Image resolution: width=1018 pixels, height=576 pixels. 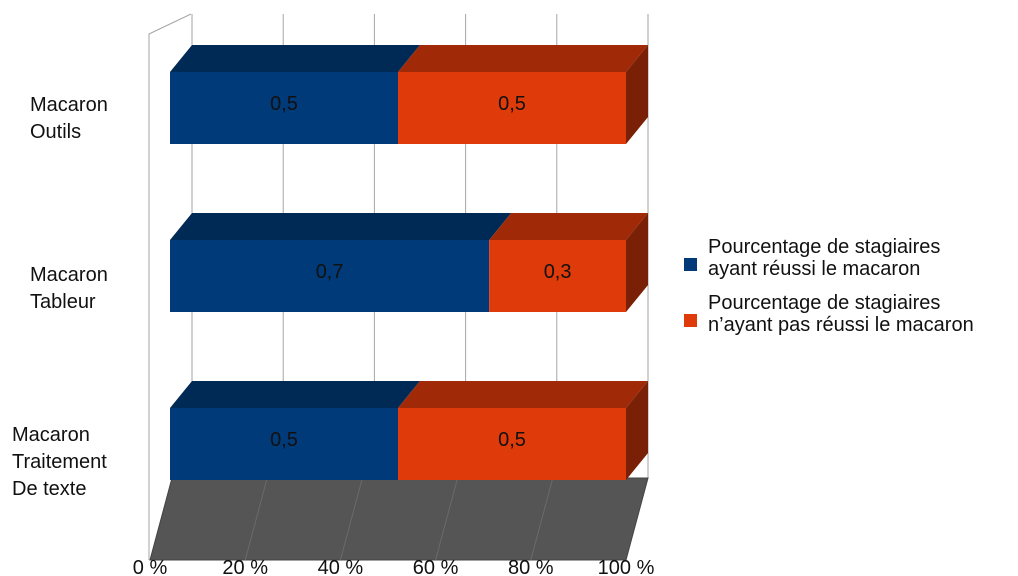 What do you see at coordinates (49, 489) in the screenshot?
I see `category-label-line: De texte` at bounding box center [49, 489].